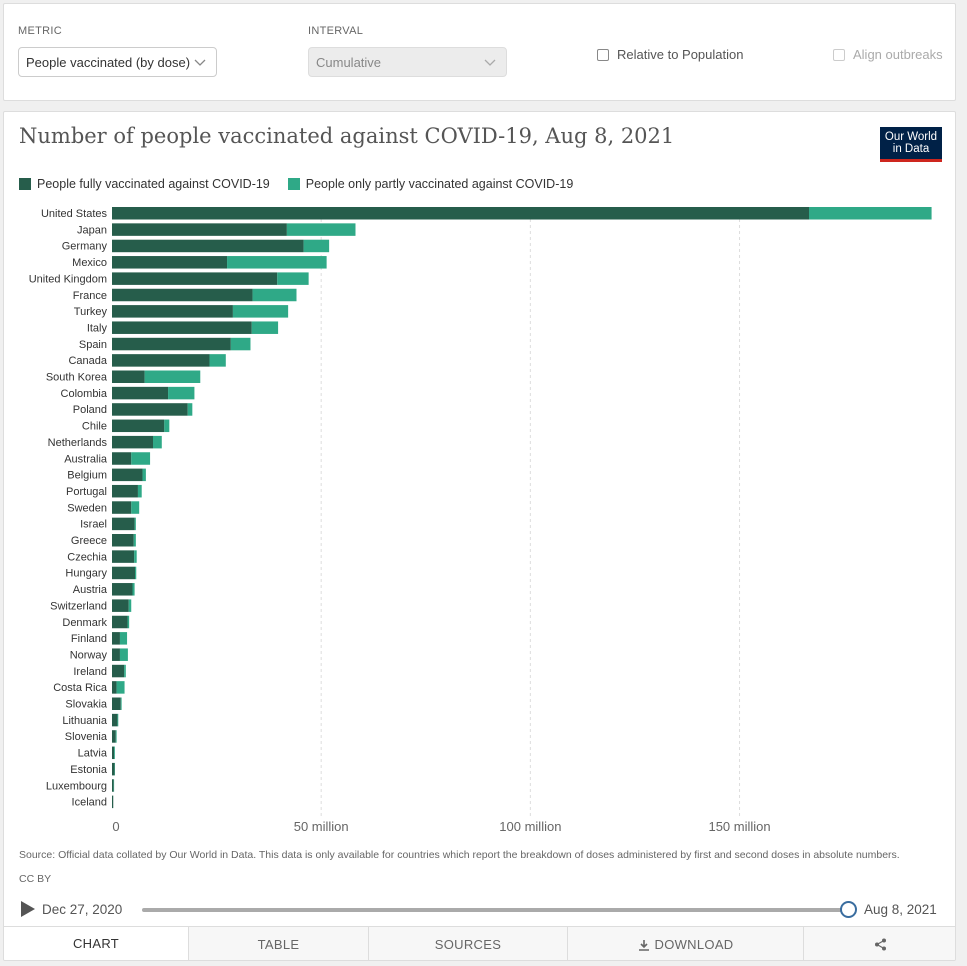 This screenshot has height=966, width=967. What do you see at coordinates (96, 943) in the screenshot?
I see `tab-chart: CHART` at bounding box center [96, 943].